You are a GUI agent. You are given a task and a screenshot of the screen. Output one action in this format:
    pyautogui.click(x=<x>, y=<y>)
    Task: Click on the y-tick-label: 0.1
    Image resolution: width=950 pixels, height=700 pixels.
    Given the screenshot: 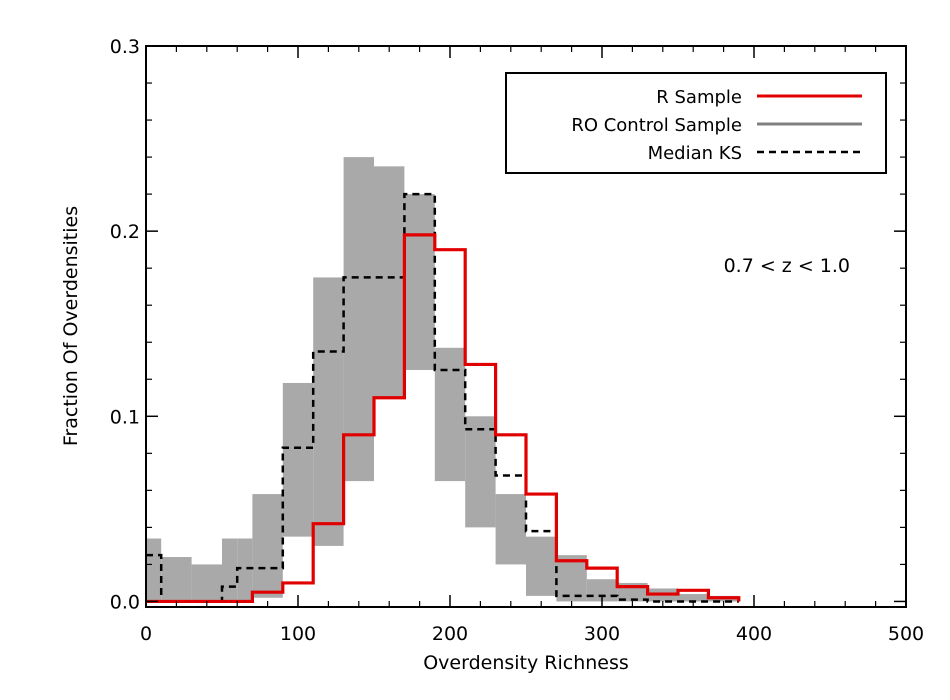 What is the action you would take?
    pyautogui.click(x=125, y=417)
    